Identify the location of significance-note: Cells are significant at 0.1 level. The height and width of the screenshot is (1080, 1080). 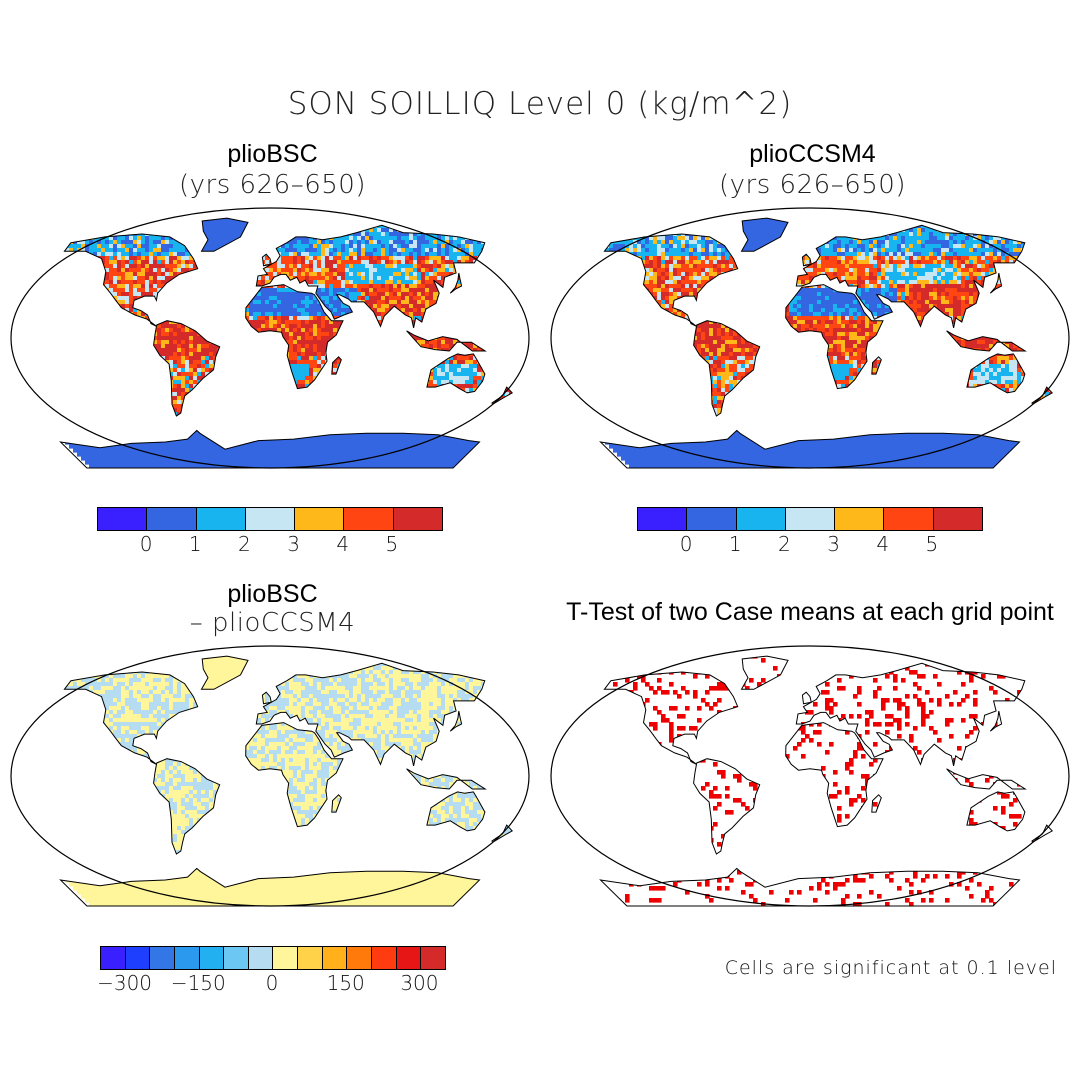
(828, 968).